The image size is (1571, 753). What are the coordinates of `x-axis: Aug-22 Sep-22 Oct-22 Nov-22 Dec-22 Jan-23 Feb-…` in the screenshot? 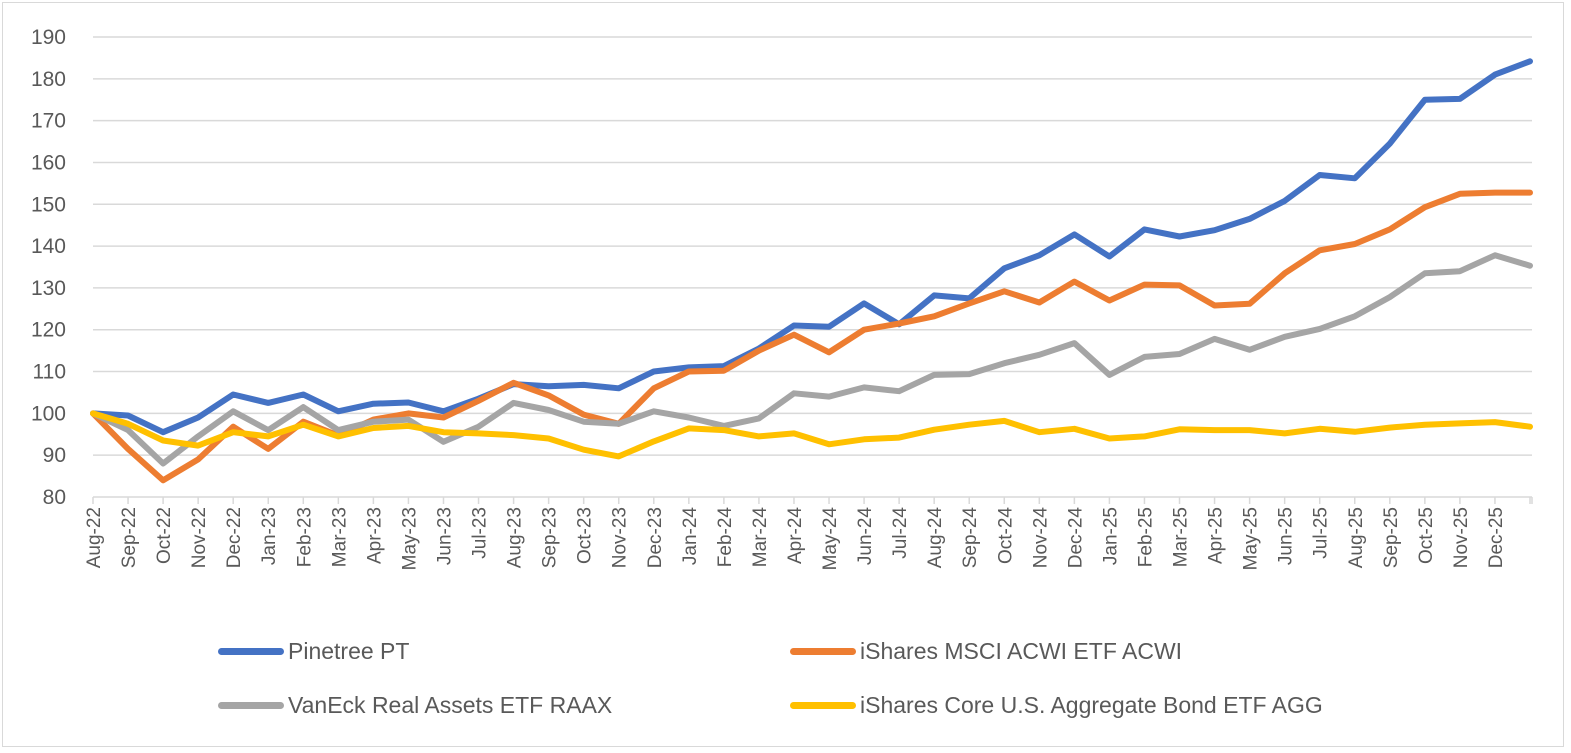 It's located at (808, 533).